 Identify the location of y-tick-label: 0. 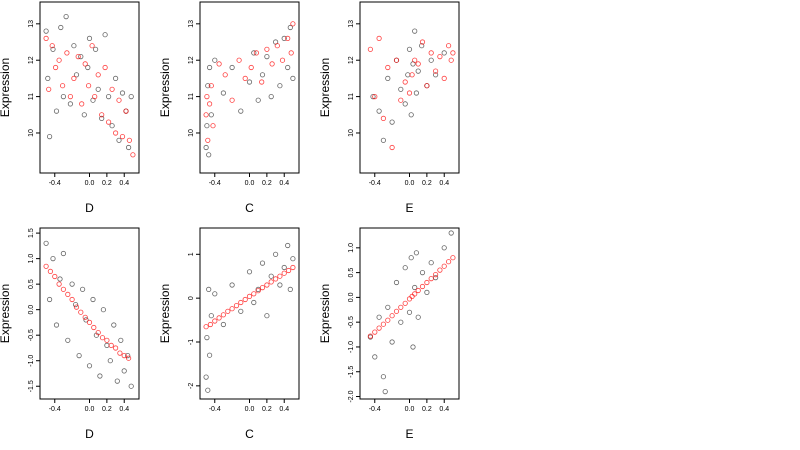
(191, 298).